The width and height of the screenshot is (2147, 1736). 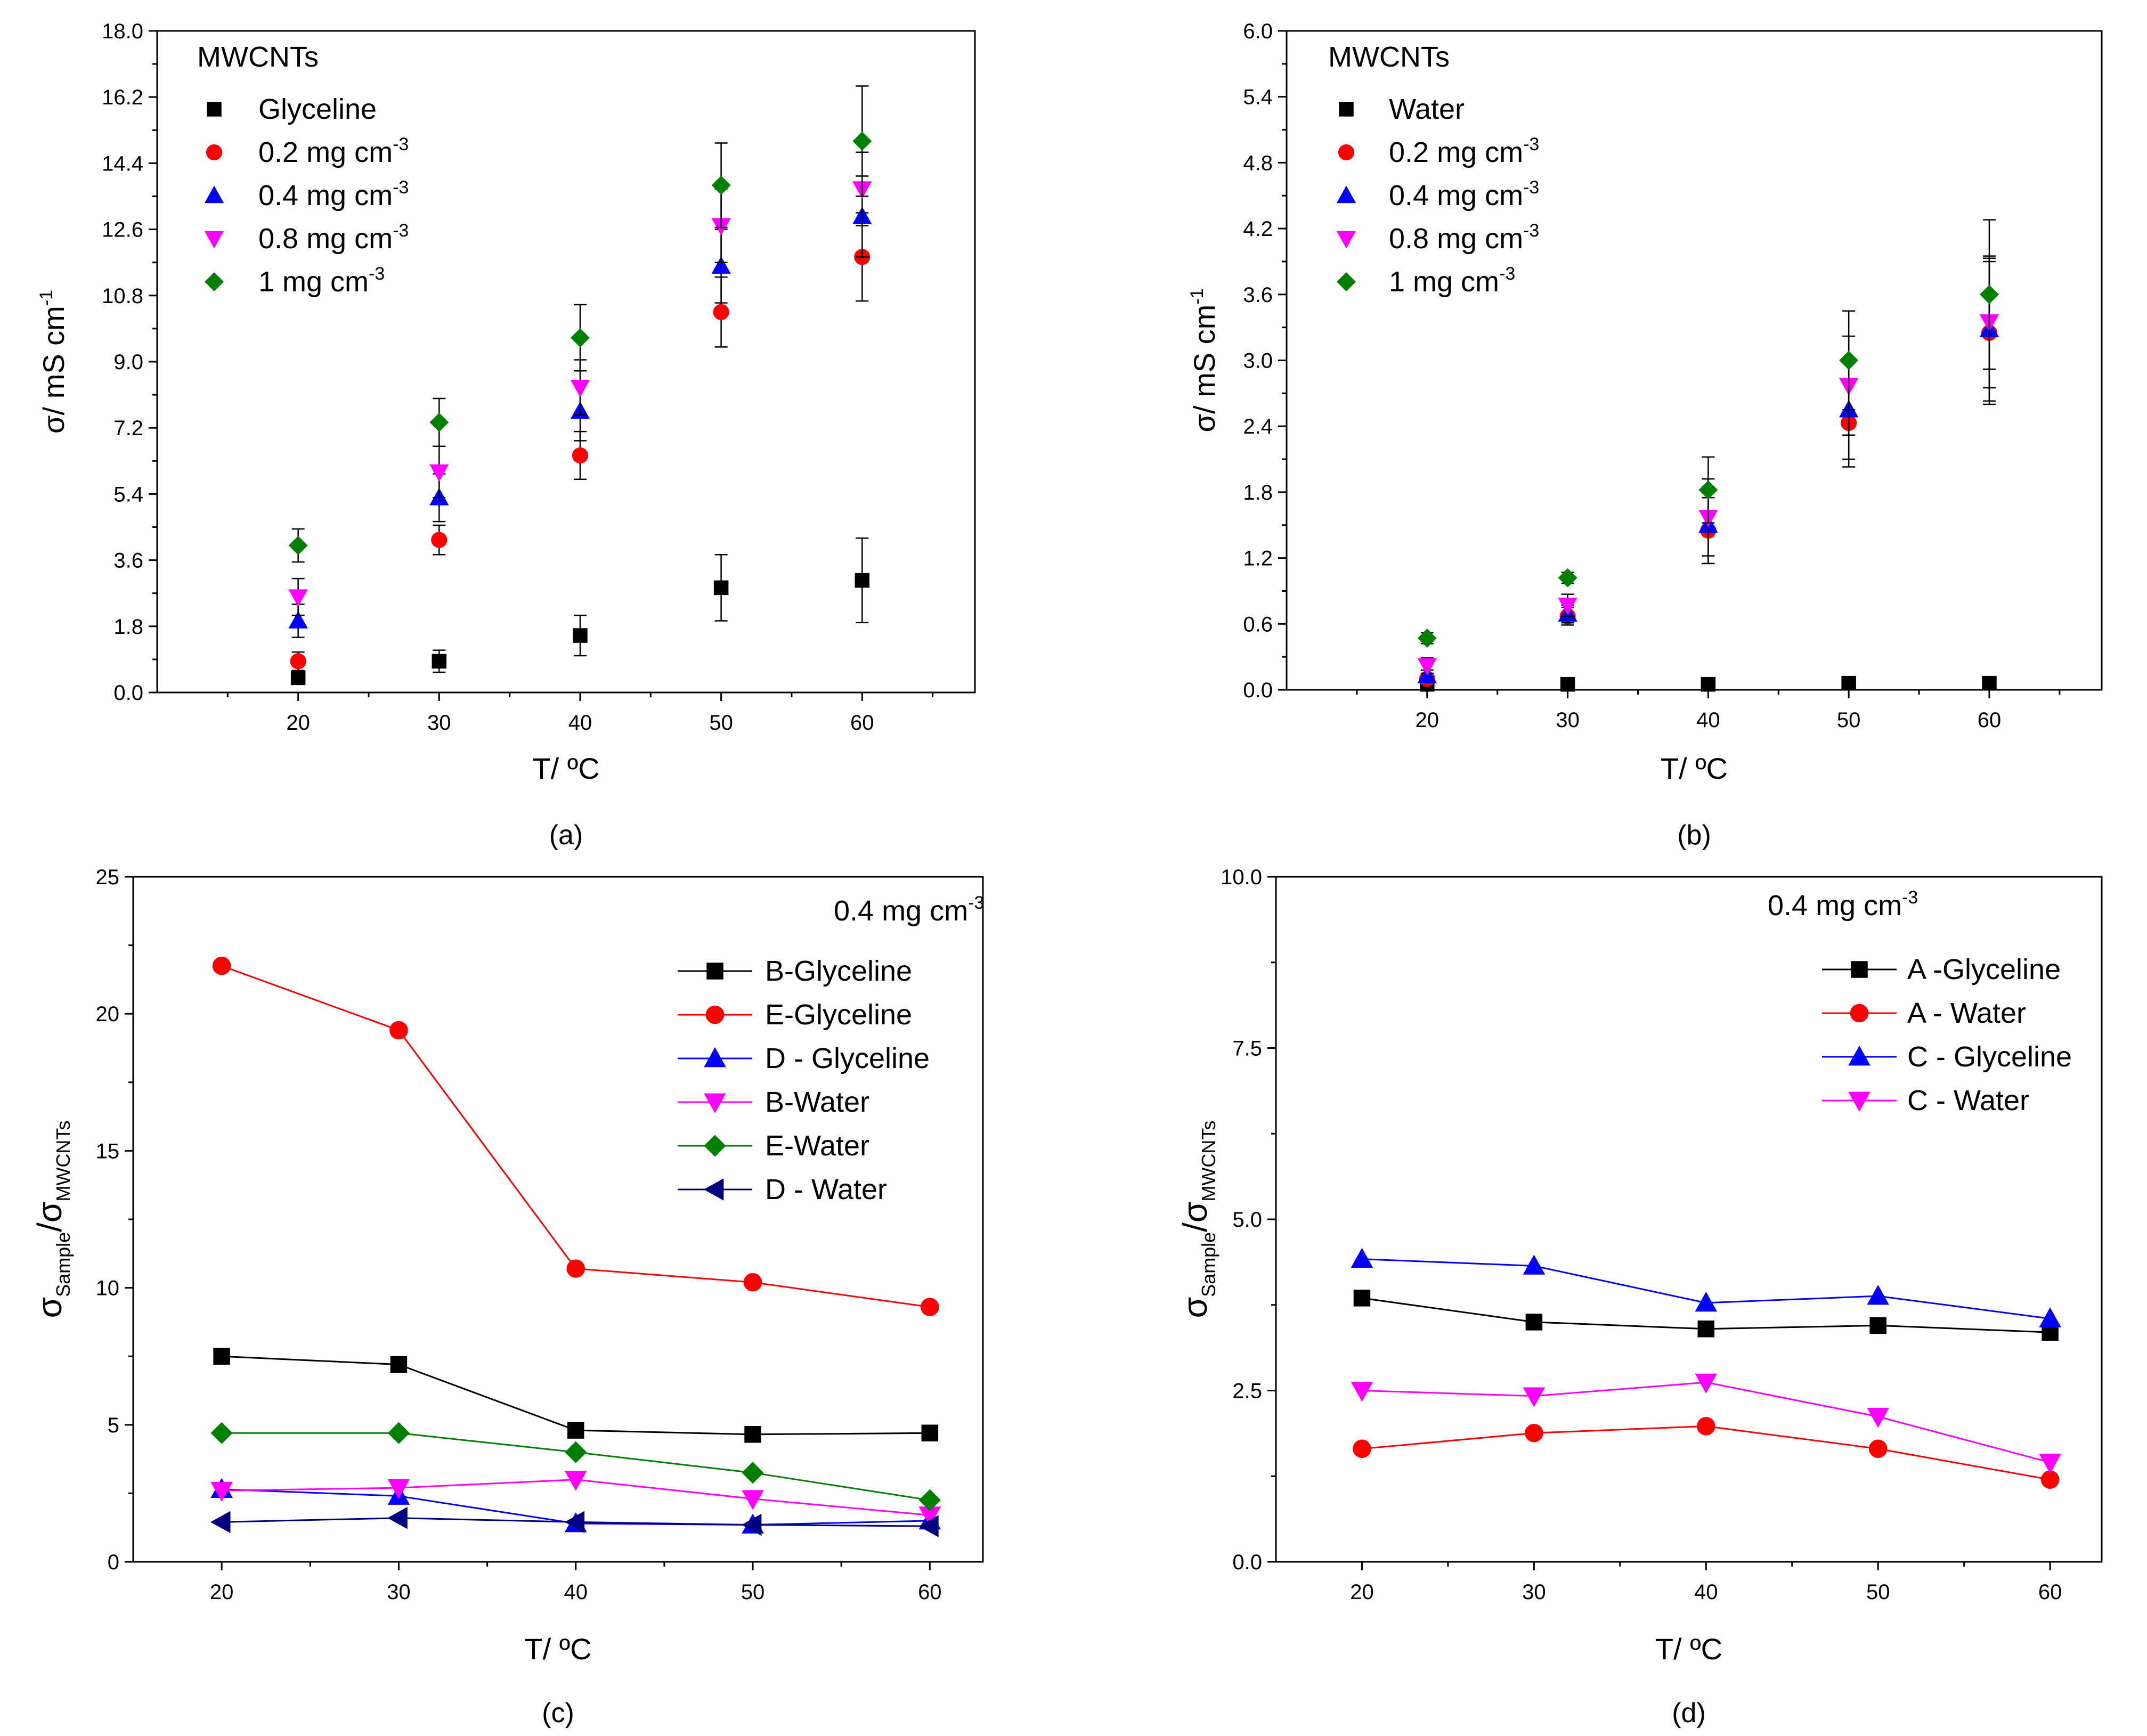 What do you see at coordinates (63, 1161) in the screenshot?
I see `y-label-sub-mwcnts: MWCNTs` at bounding box center [63, 1161].